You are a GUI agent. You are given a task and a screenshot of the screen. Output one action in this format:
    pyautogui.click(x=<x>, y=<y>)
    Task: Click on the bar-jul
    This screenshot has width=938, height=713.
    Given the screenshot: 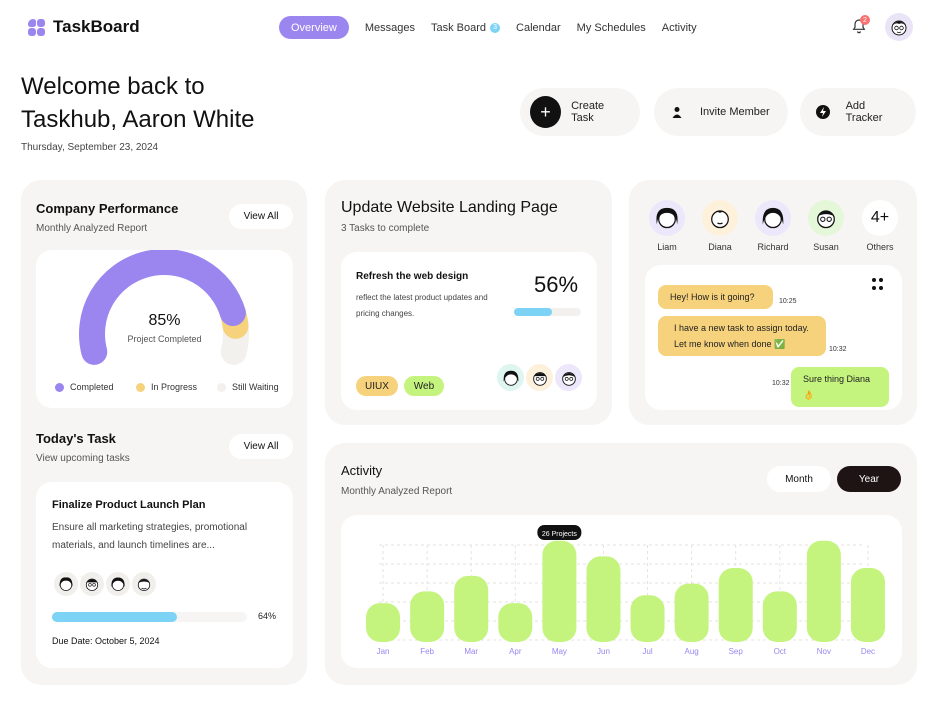 What is the action you would take?
    pyautogui.click(x=647, y=618)
    